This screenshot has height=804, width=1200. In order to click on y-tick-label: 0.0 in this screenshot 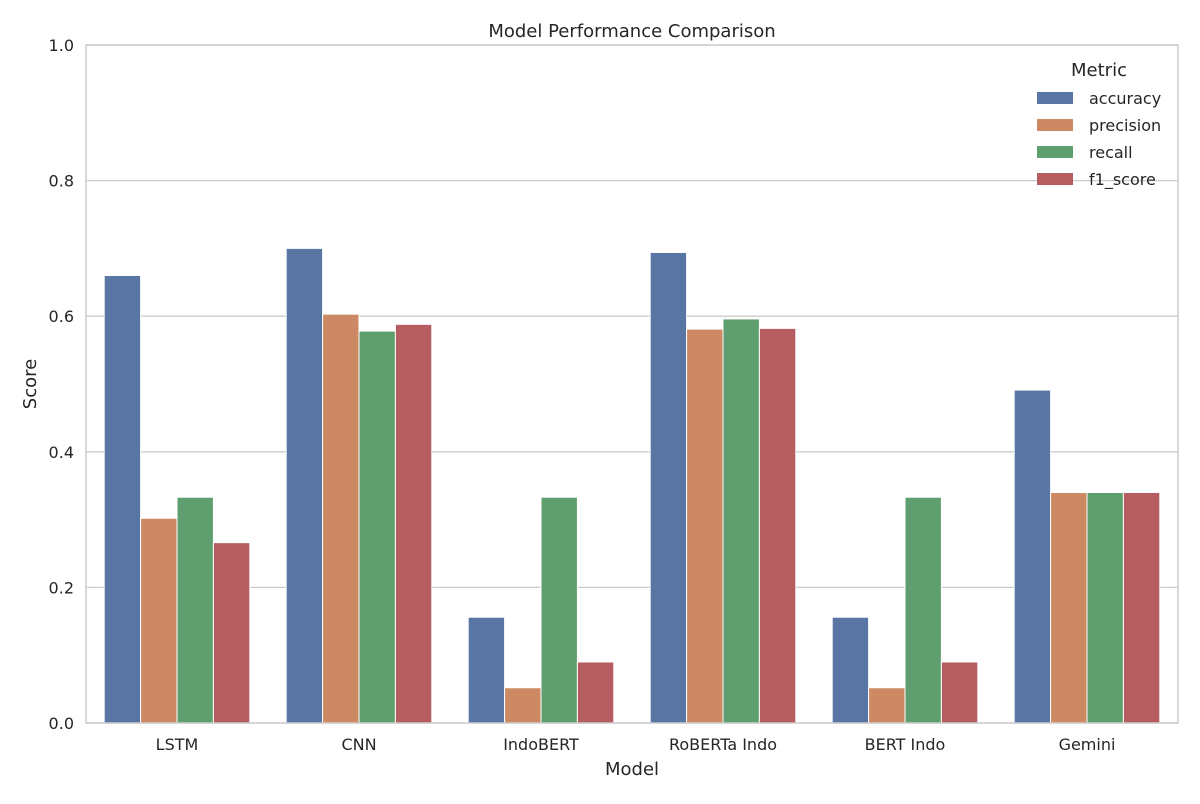, I will do `click(61, 723)`.